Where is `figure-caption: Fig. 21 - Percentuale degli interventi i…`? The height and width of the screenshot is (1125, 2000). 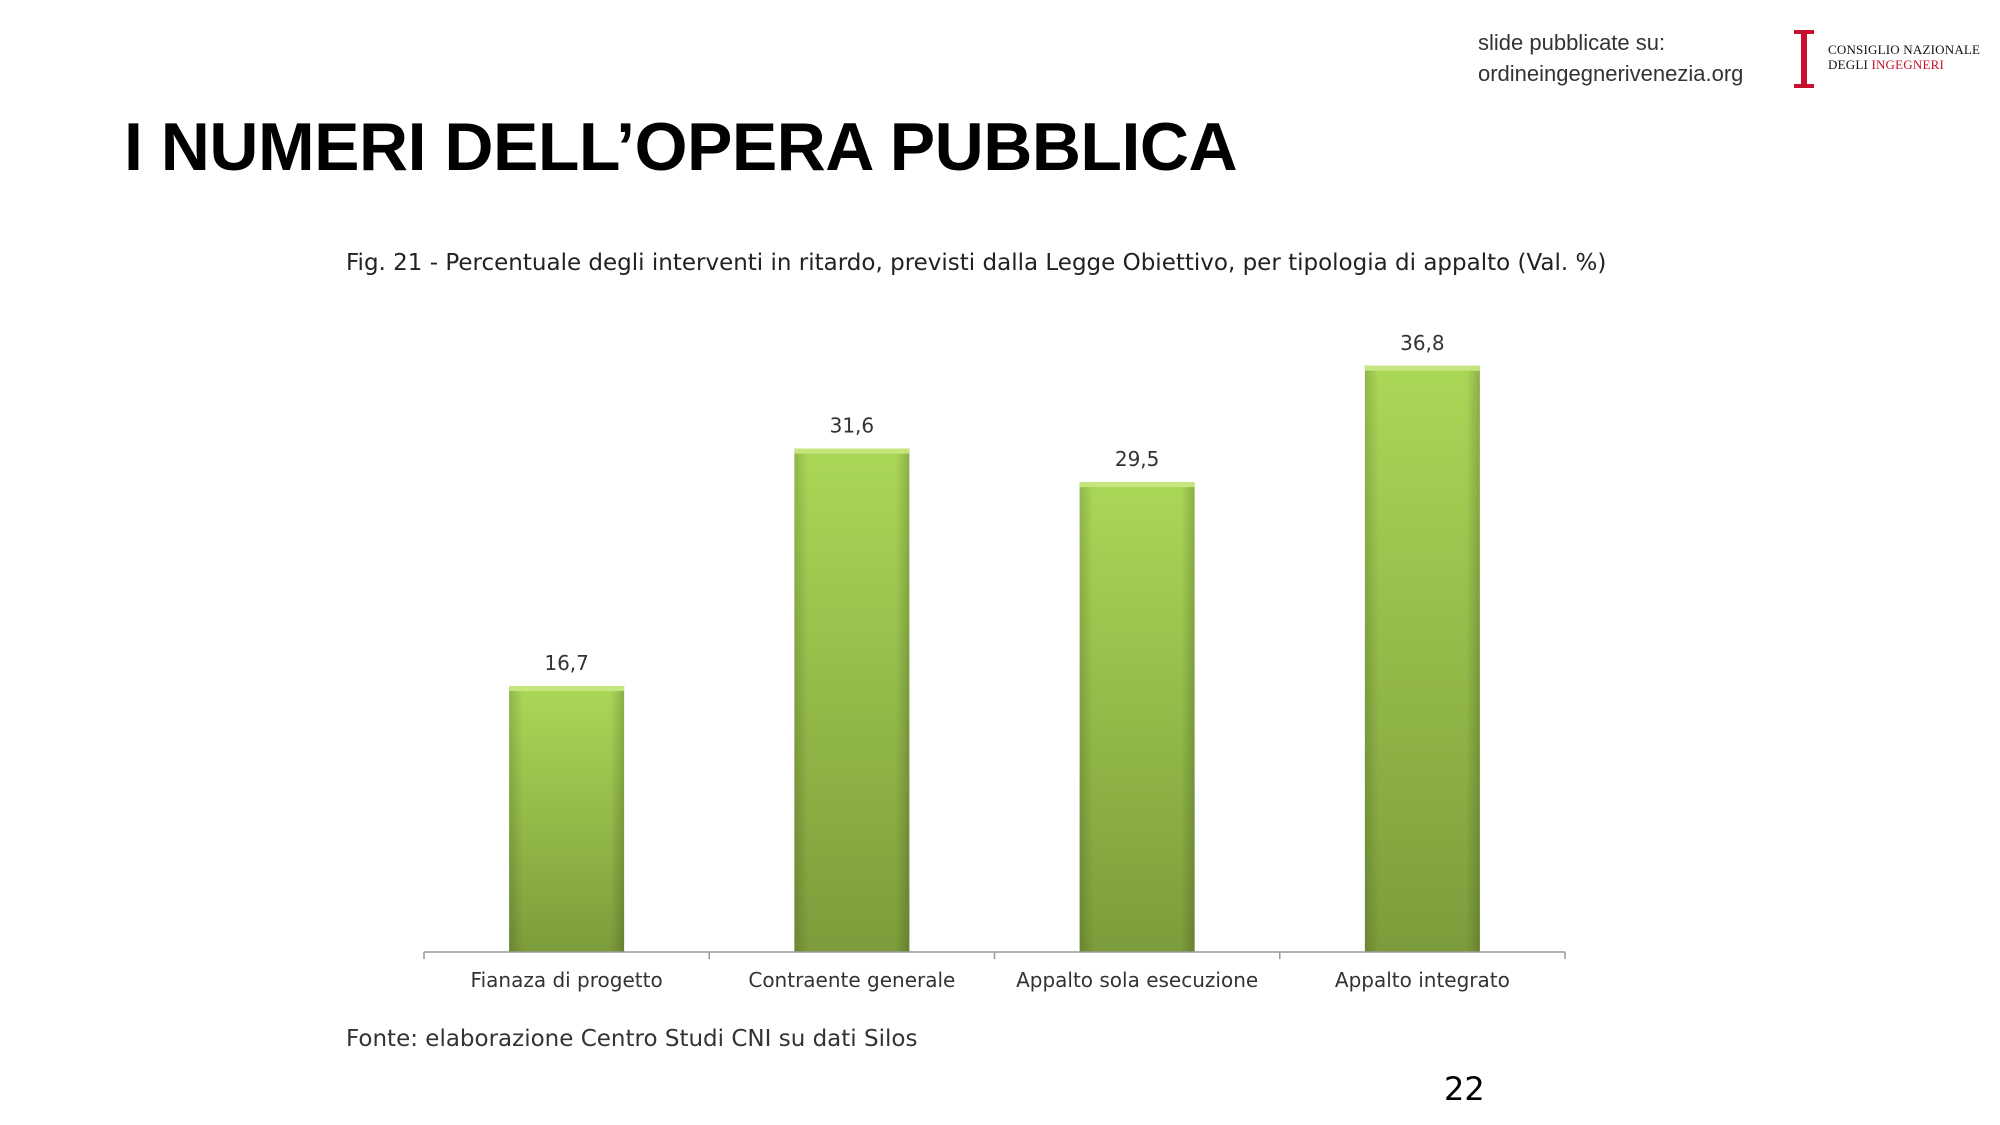
figure-caption: Fig. 21 - Percentuale degli interventi i… is located at coordinates (976, 263).